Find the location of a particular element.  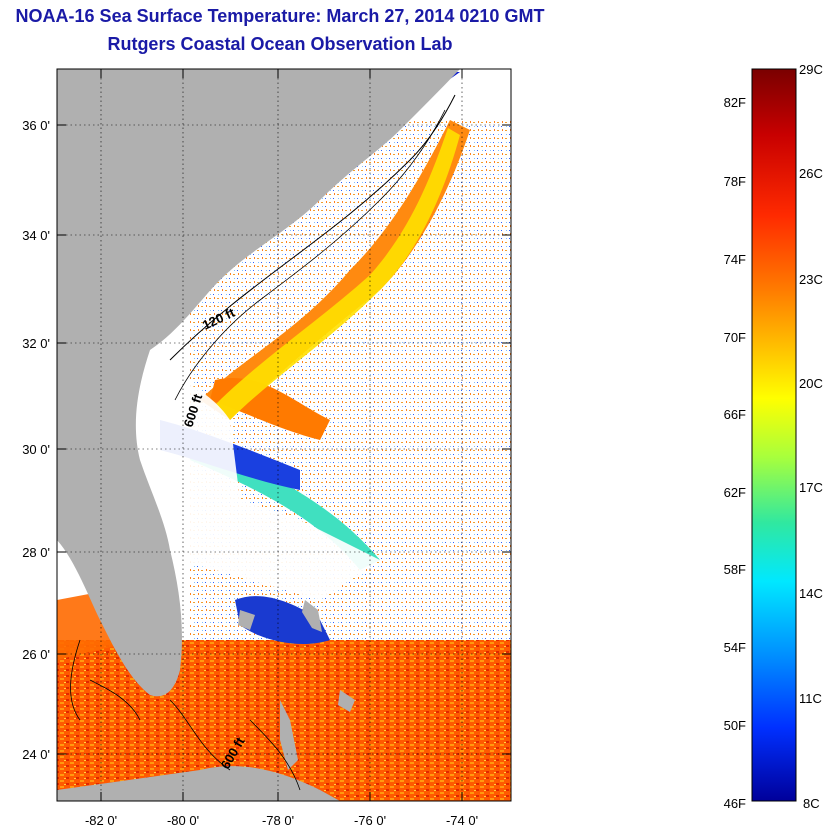

cb-label-23c: 23C is located at coordinates (811, 279).